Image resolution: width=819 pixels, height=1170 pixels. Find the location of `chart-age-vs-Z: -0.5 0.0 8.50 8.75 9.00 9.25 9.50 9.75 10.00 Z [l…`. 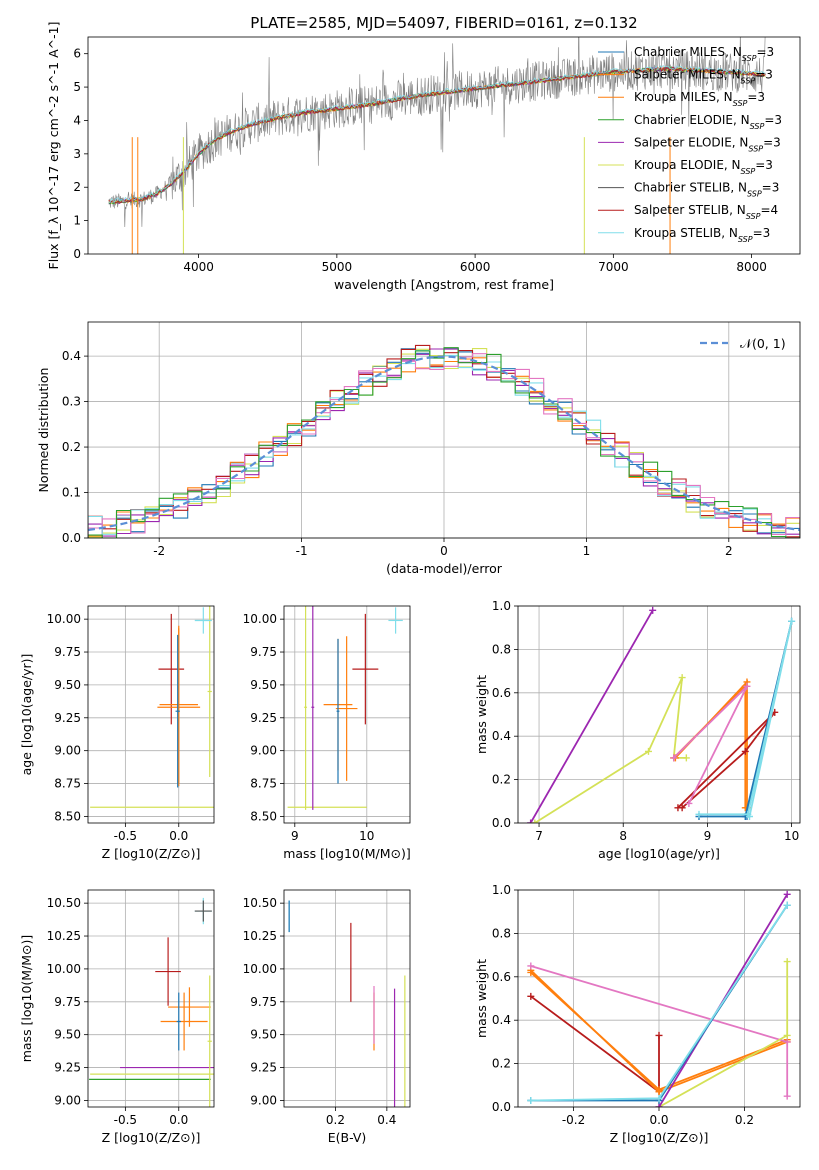

chart-age-vs-Z: -0.5 0.0 8.50 8.75 9.00 9.25 9.50 9.75 10.00 Z [l… is located at coordinates (117, 733).